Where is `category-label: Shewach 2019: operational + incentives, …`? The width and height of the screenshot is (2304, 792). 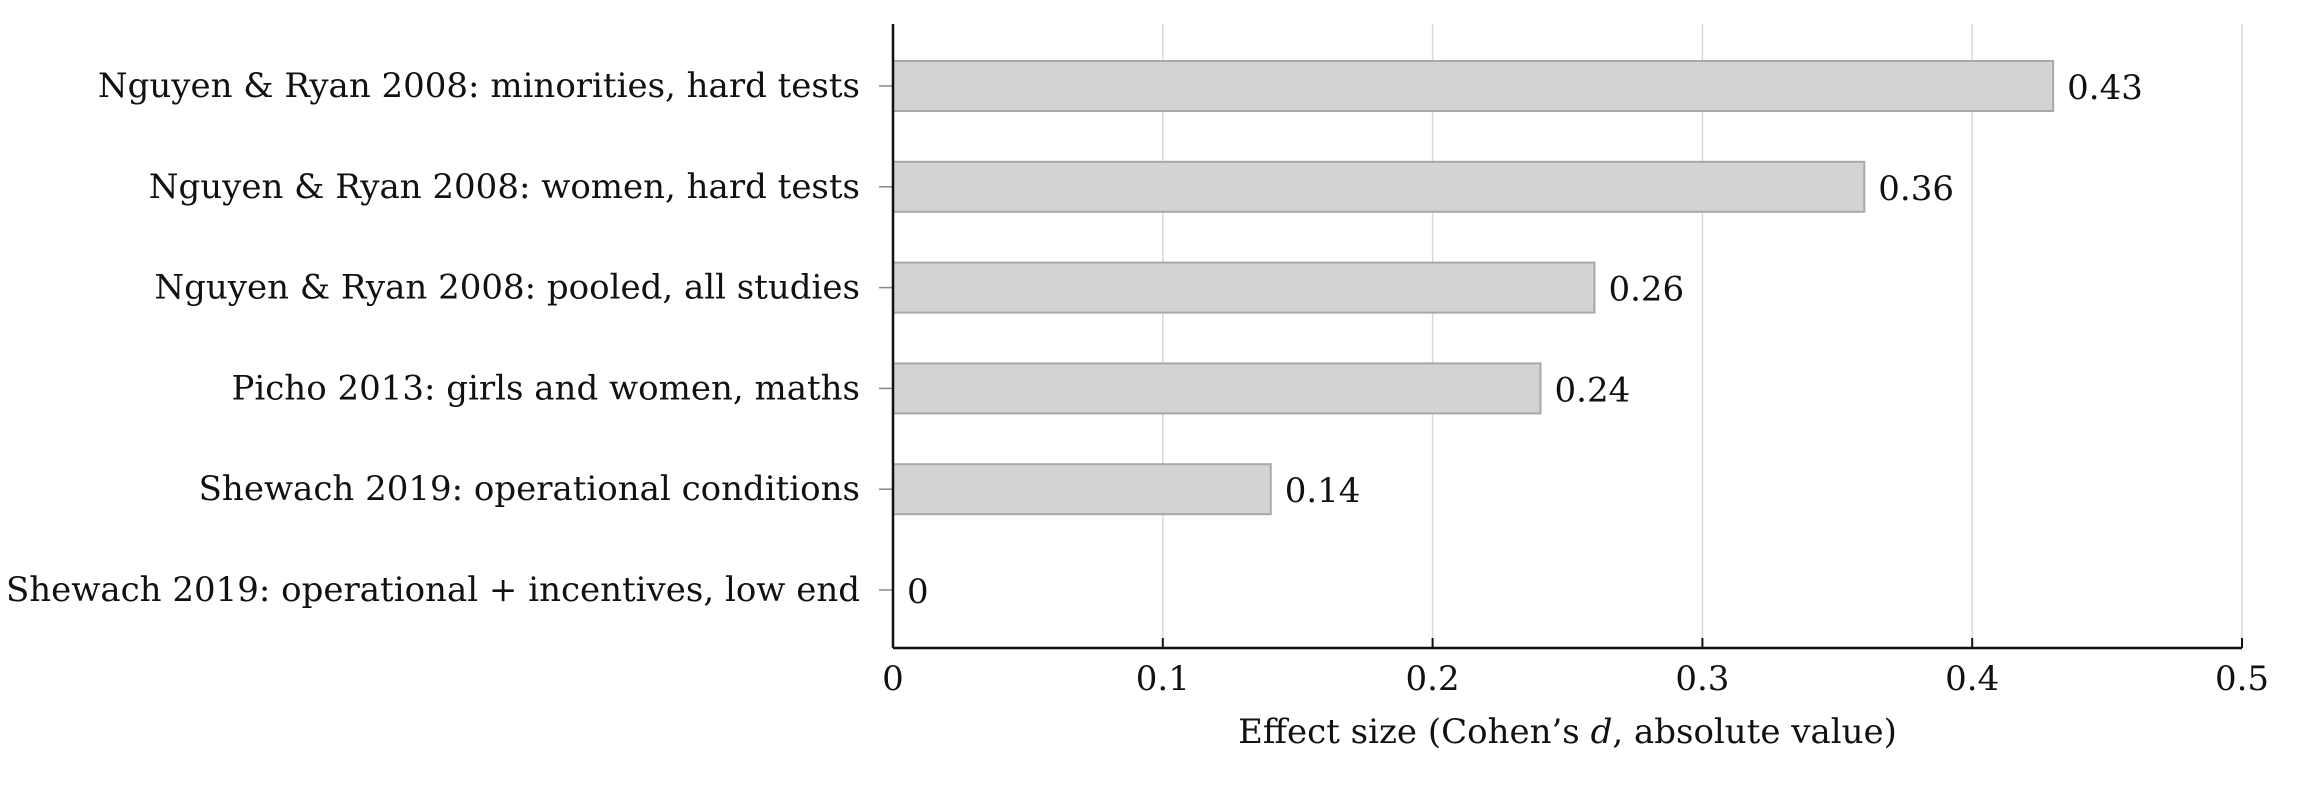 category-label: Shewach 2019: operational + incentives, … is located at coordinates (433, 590).